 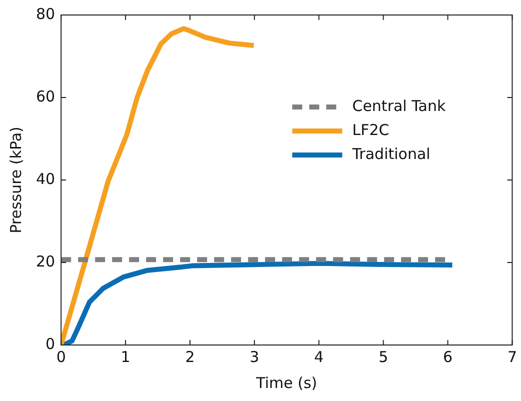 I want to click on y-tick-label: 40, so click(x=46, y=179).